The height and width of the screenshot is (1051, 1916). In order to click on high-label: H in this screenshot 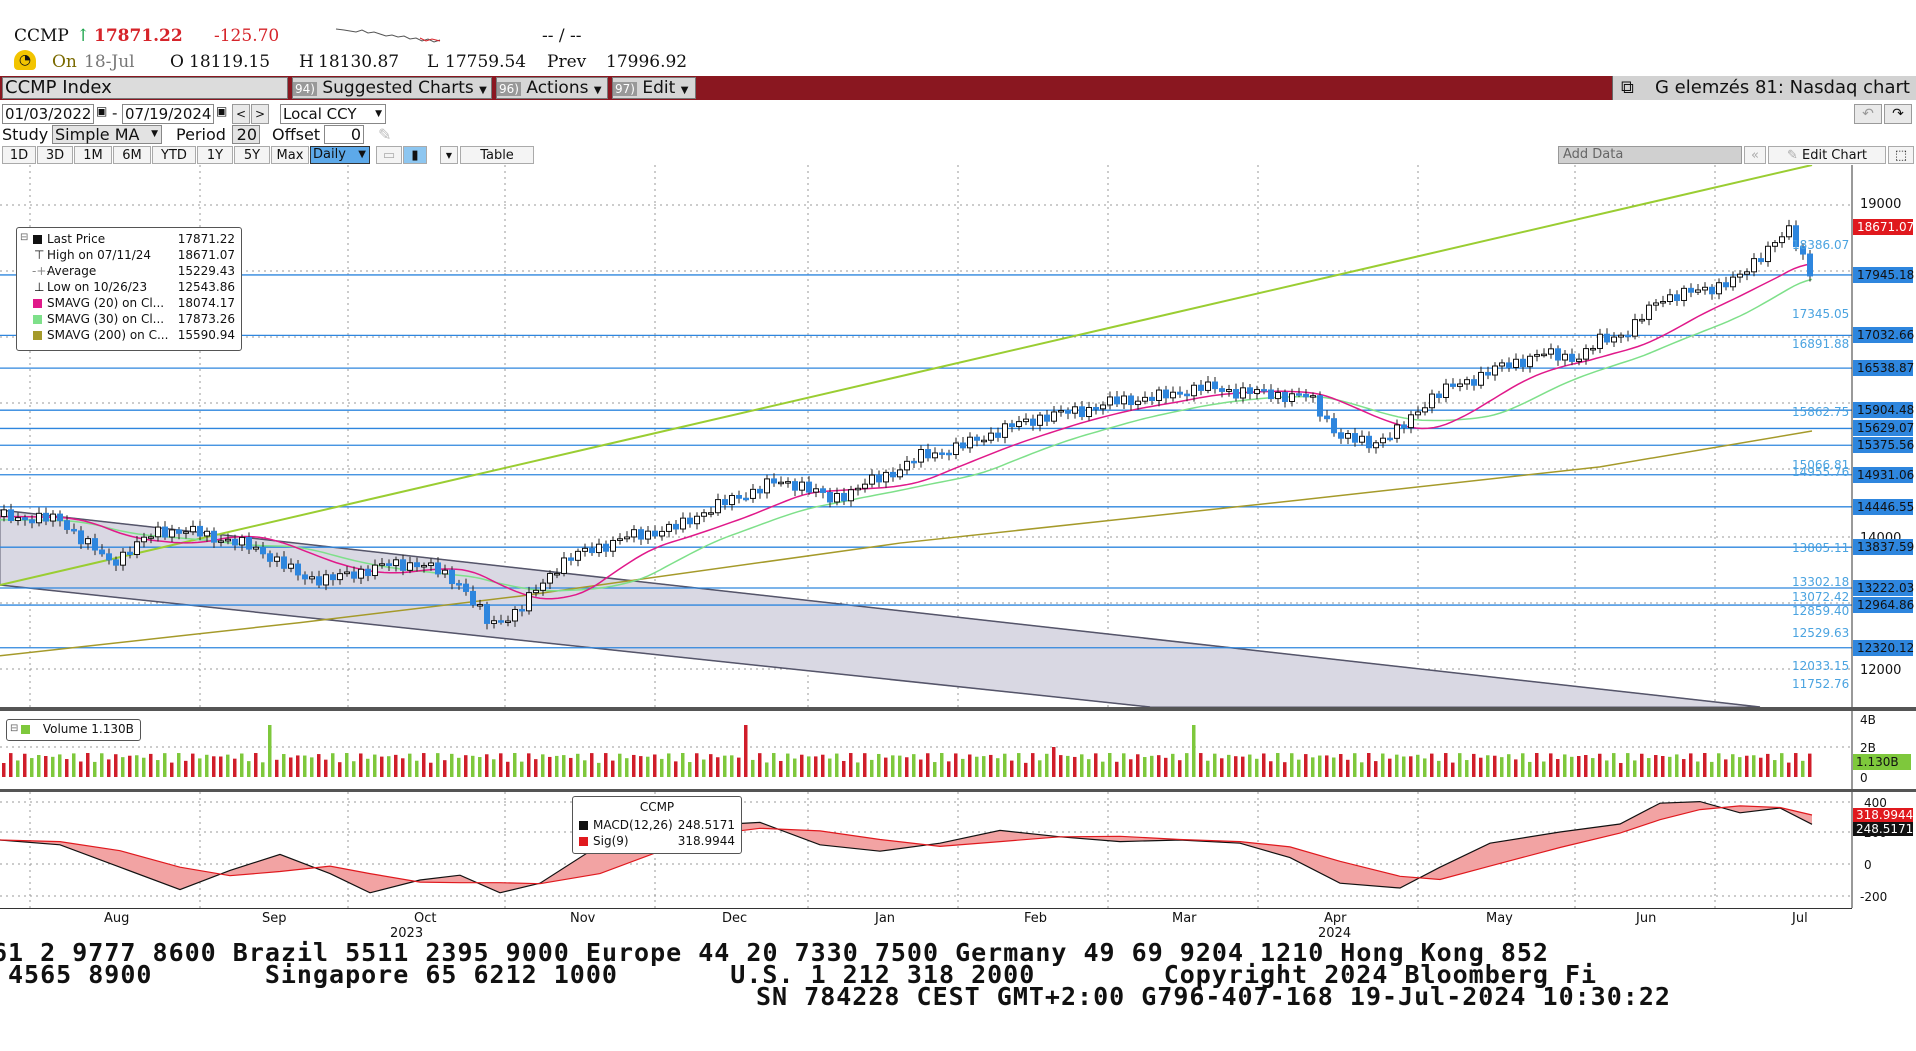, I will do `click(306, 62)`.